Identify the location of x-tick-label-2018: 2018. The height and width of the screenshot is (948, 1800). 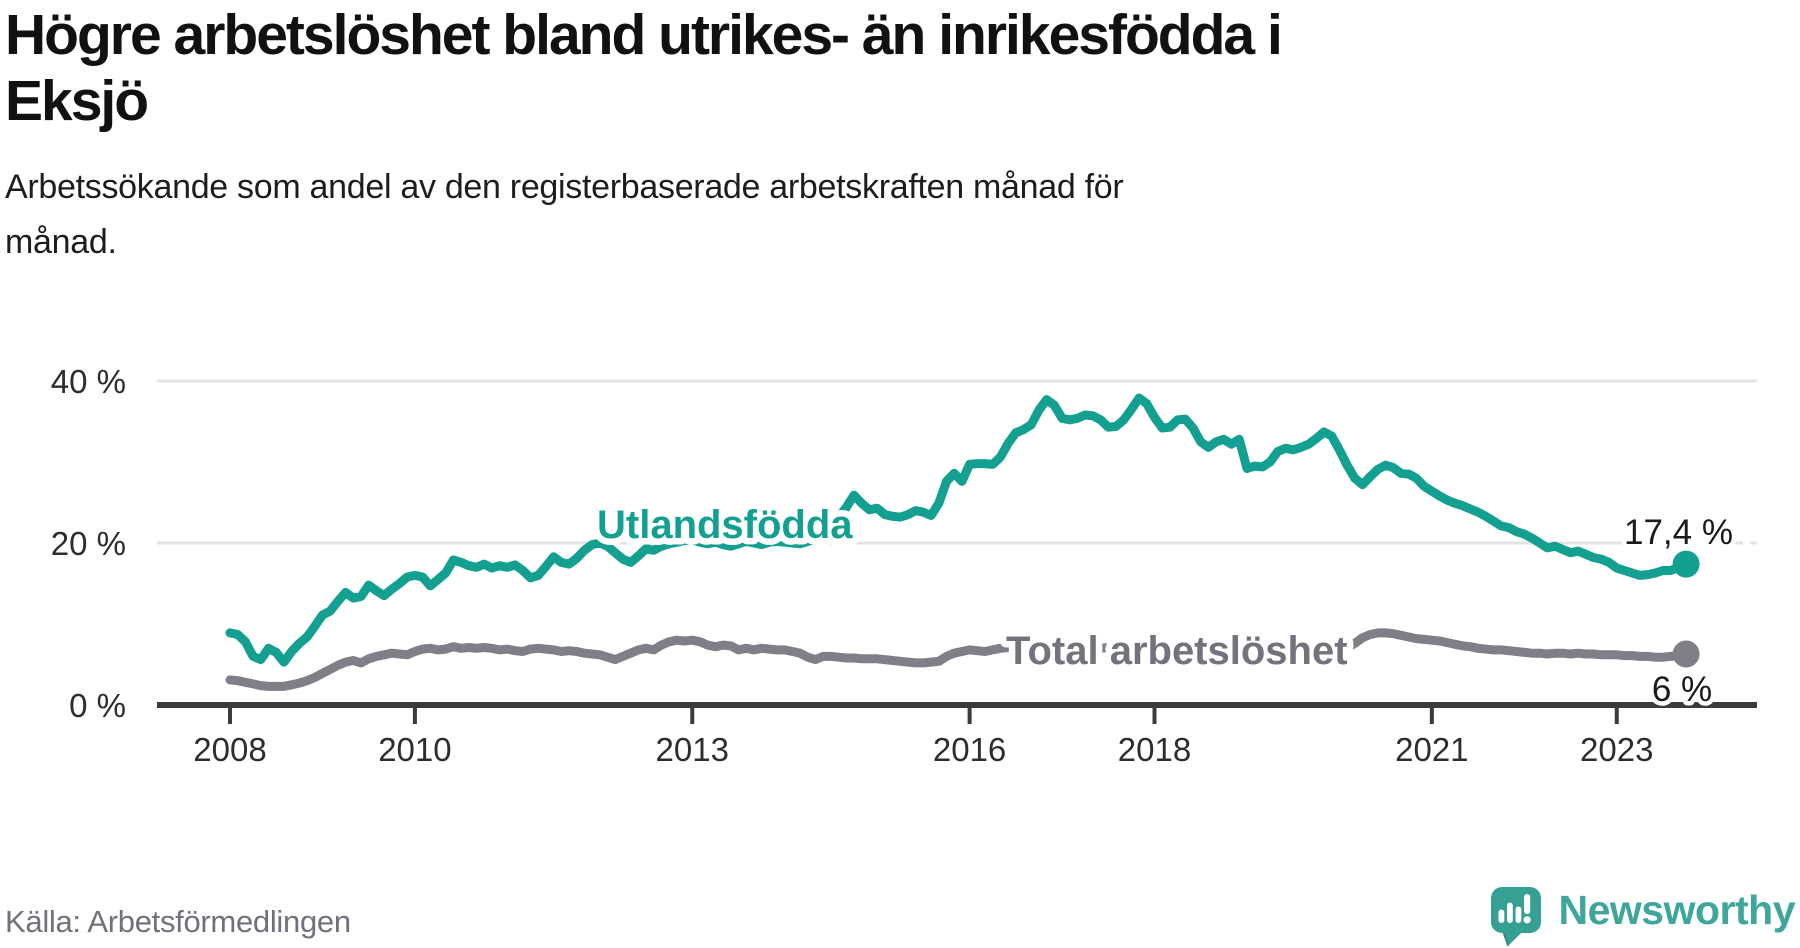
(1154, 749).